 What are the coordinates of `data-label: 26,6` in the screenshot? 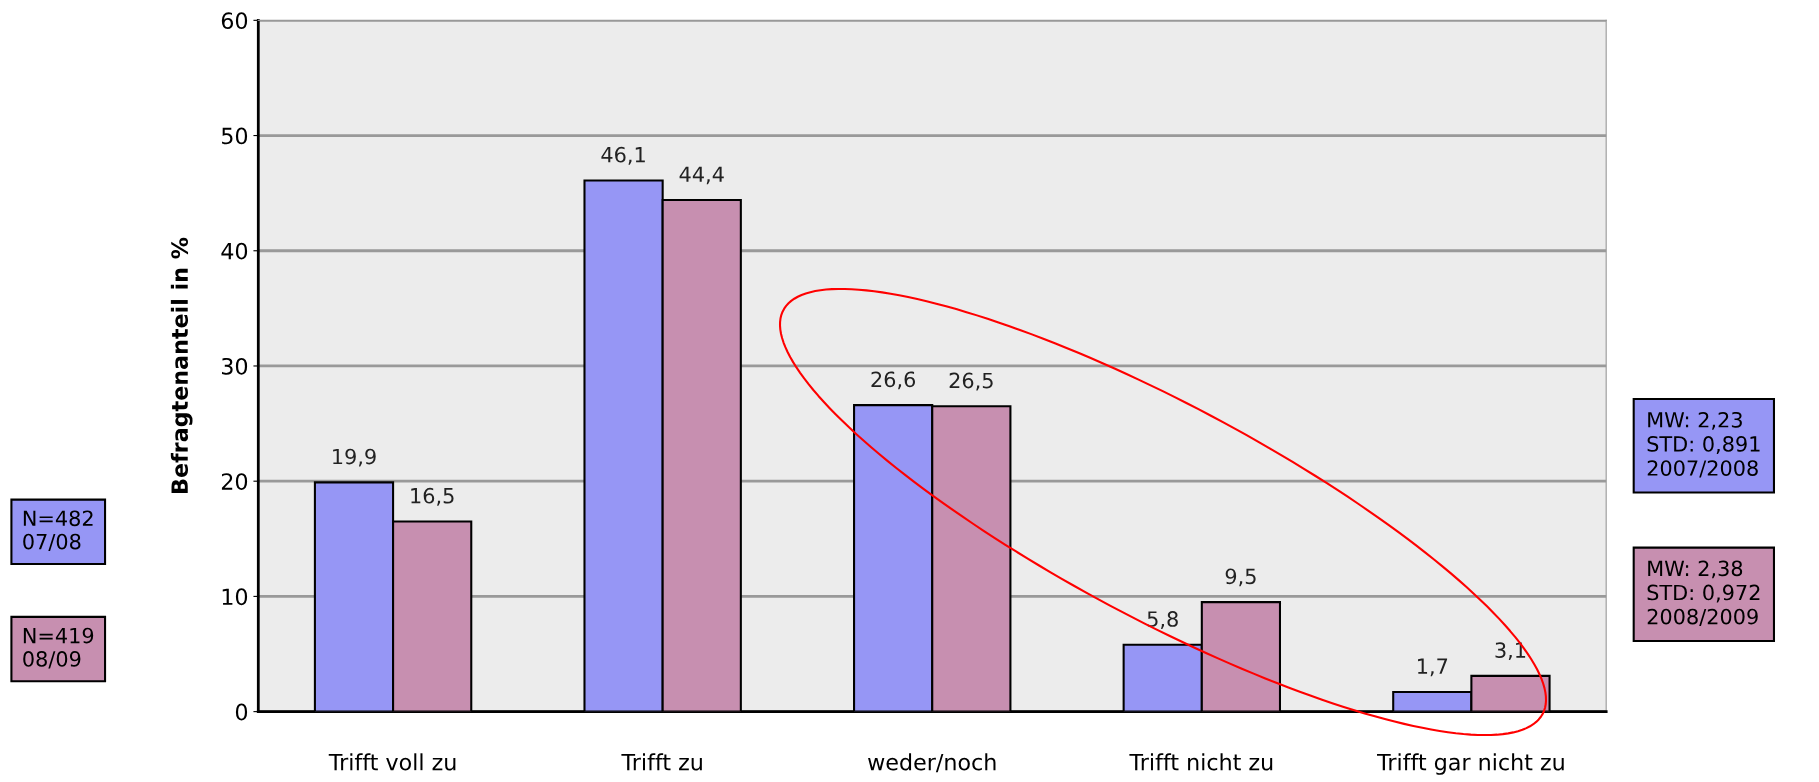 It's located at (893, 380).